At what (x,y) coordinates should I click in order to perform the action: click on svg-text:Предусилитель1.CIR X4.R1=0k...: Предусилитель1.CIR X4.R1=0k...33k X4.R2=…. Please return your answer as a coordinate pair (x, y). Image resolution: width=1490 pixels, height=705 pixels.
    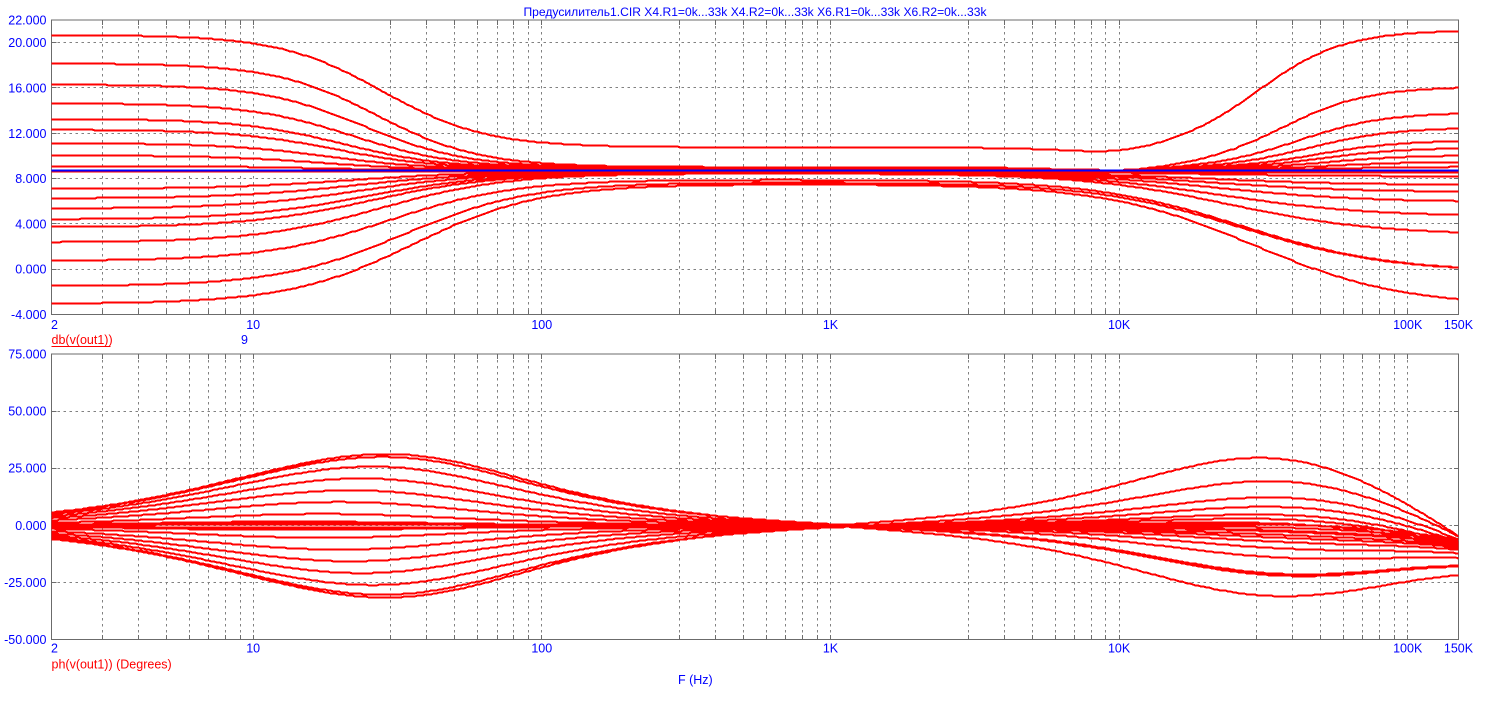
    Looking at the image, I should click on (755, 12).